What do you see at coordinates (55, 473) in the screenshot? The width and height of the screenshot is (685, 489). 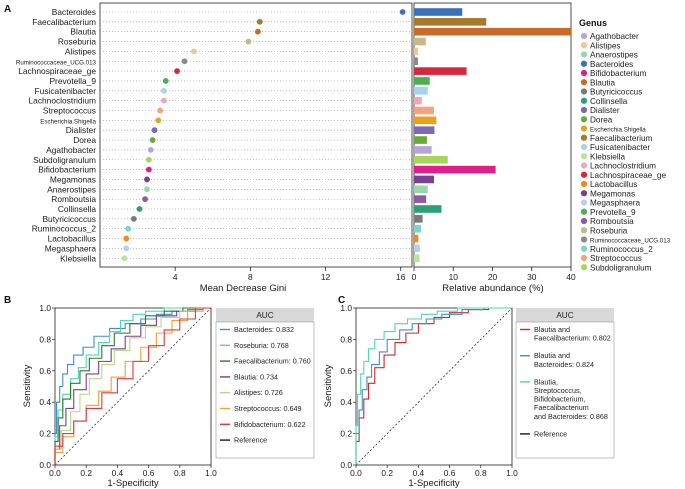 I see `roc-x-tick-label: 0.0` at bounding box center [55, 473].